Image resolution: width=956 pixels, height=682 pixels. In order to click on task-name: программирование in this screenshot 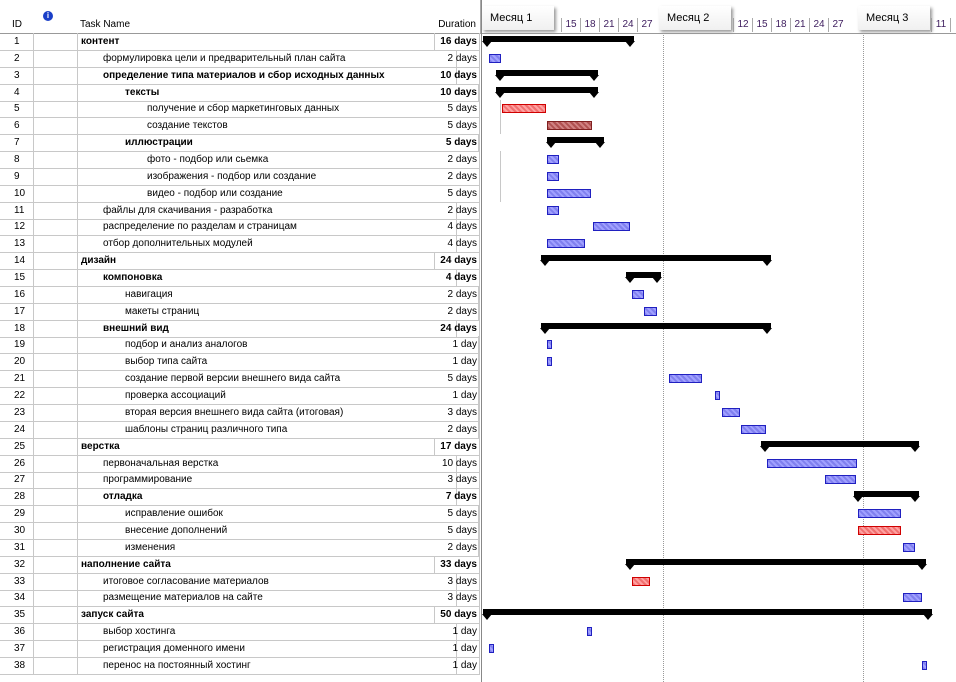, I will do `click(267, 480)`.